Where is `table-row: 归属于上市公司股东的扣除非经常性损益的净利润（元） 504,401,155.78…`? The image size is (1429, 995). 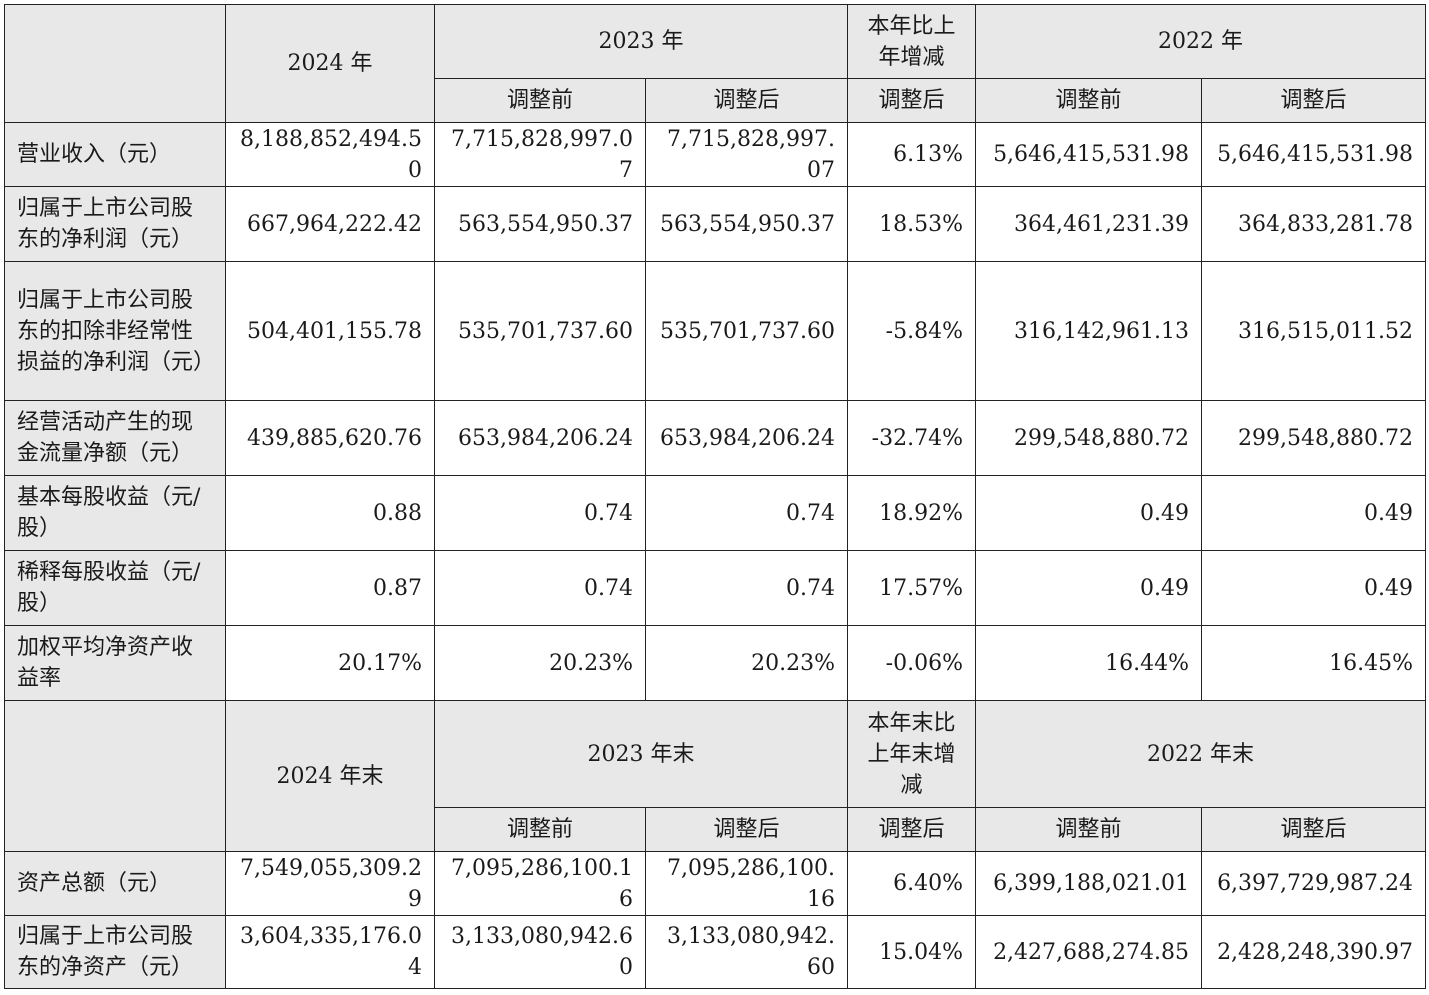
table-row: 归属于上市公司股东的扣除非经常性损益的净利润（元） 504,401,155.78… is located at coordinates (715, 331).